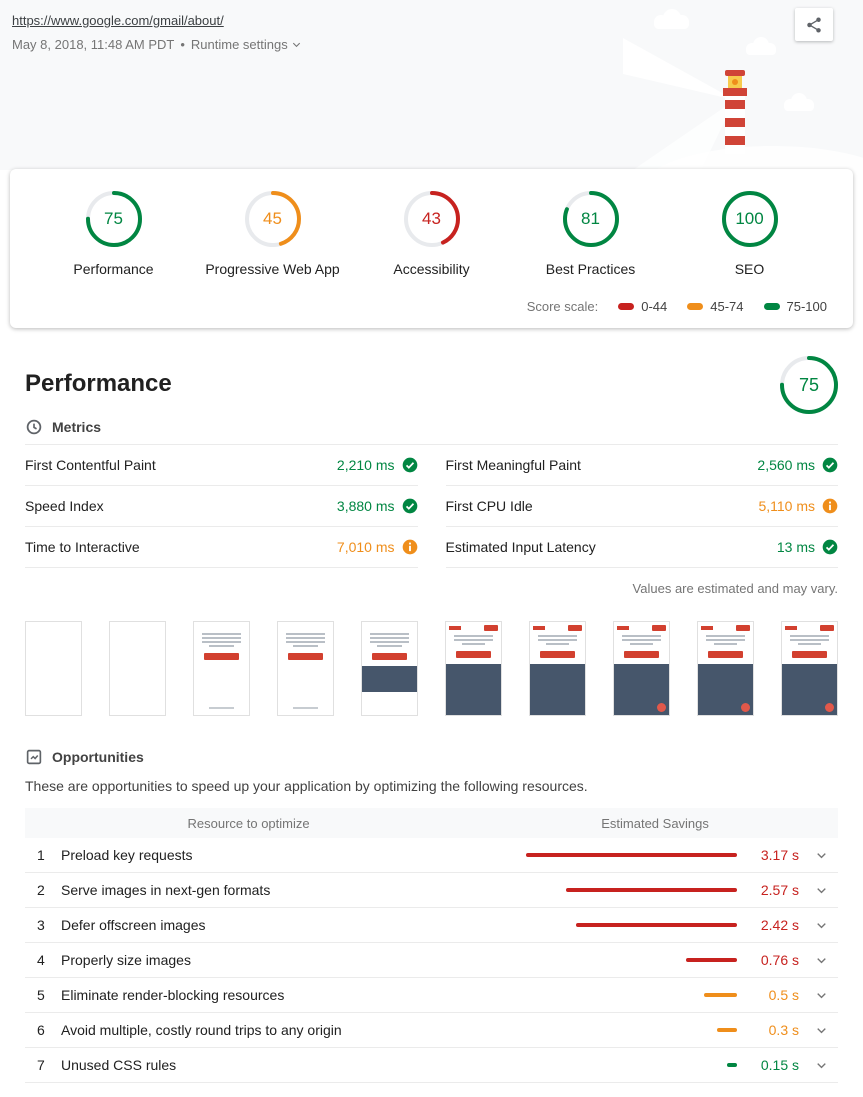 Image resolution: width=863 pixels, height=1097 pixels. Describe the element at coordinates (513, 465) in the screenshot. I see `metric-label: First Meaningful Paint` at that location.